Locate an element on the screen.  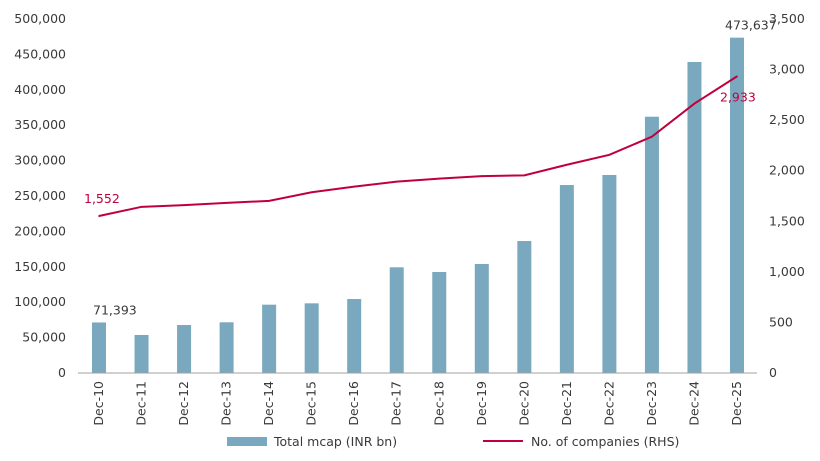
x-tick-label: Dec-15 is located at coordinates (311, 403).